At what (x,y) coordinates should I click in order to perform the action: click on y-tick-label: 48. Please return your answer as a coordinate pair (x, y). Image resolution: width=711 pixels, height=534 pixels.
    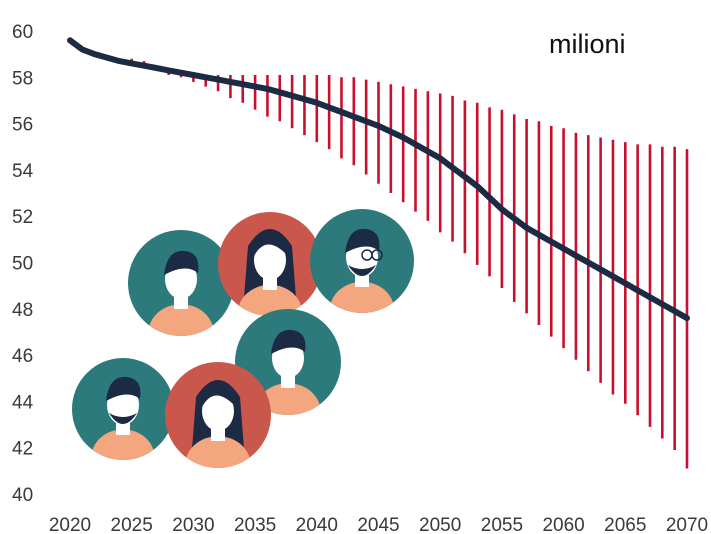
    Looking at the image, I should click on (22, 310).